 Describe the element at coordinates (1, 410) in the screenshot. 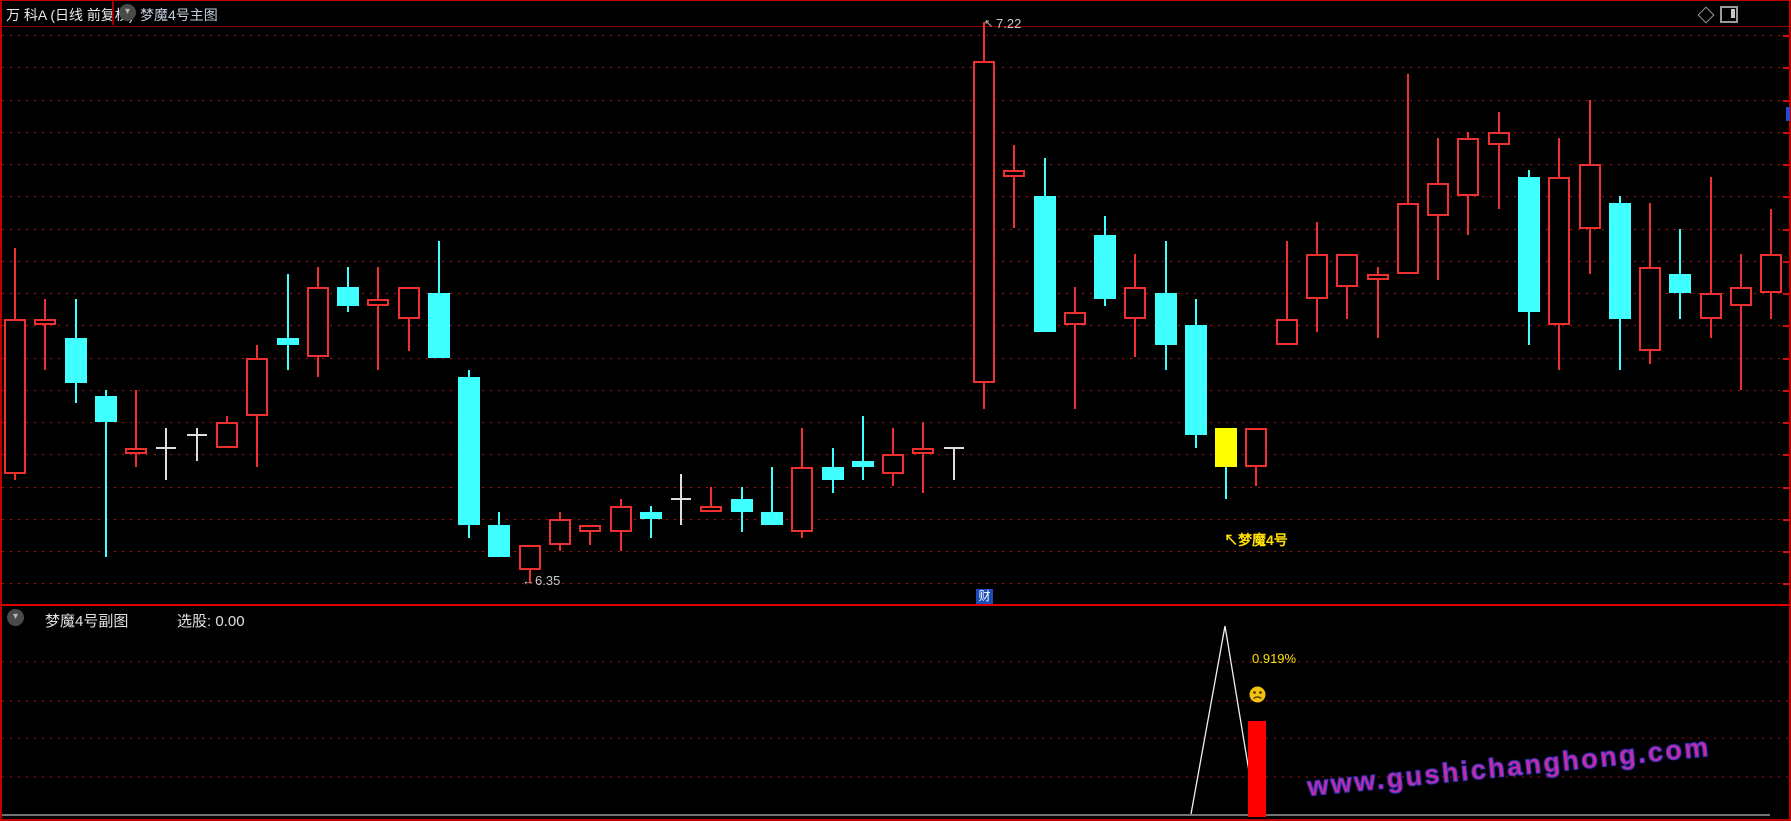

I see `left-border` at that location.